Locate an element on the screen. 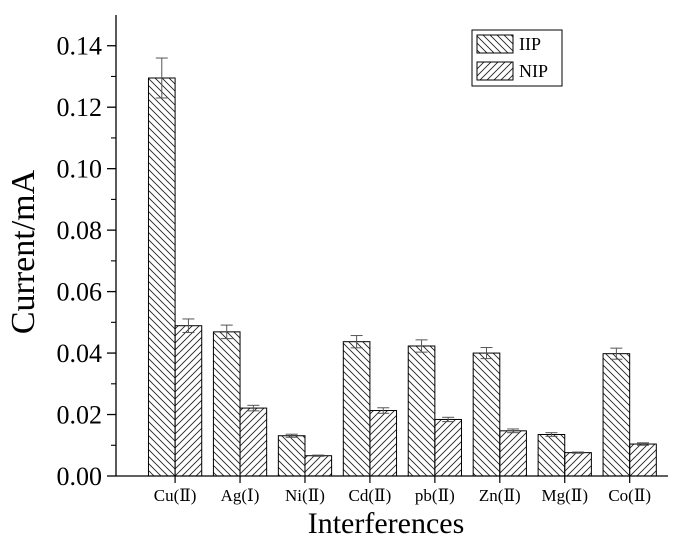 The width and height of the screenshot is (700, 542). x-tick-label: Cu(Ⅱ) is located at coordinates (175, 495).